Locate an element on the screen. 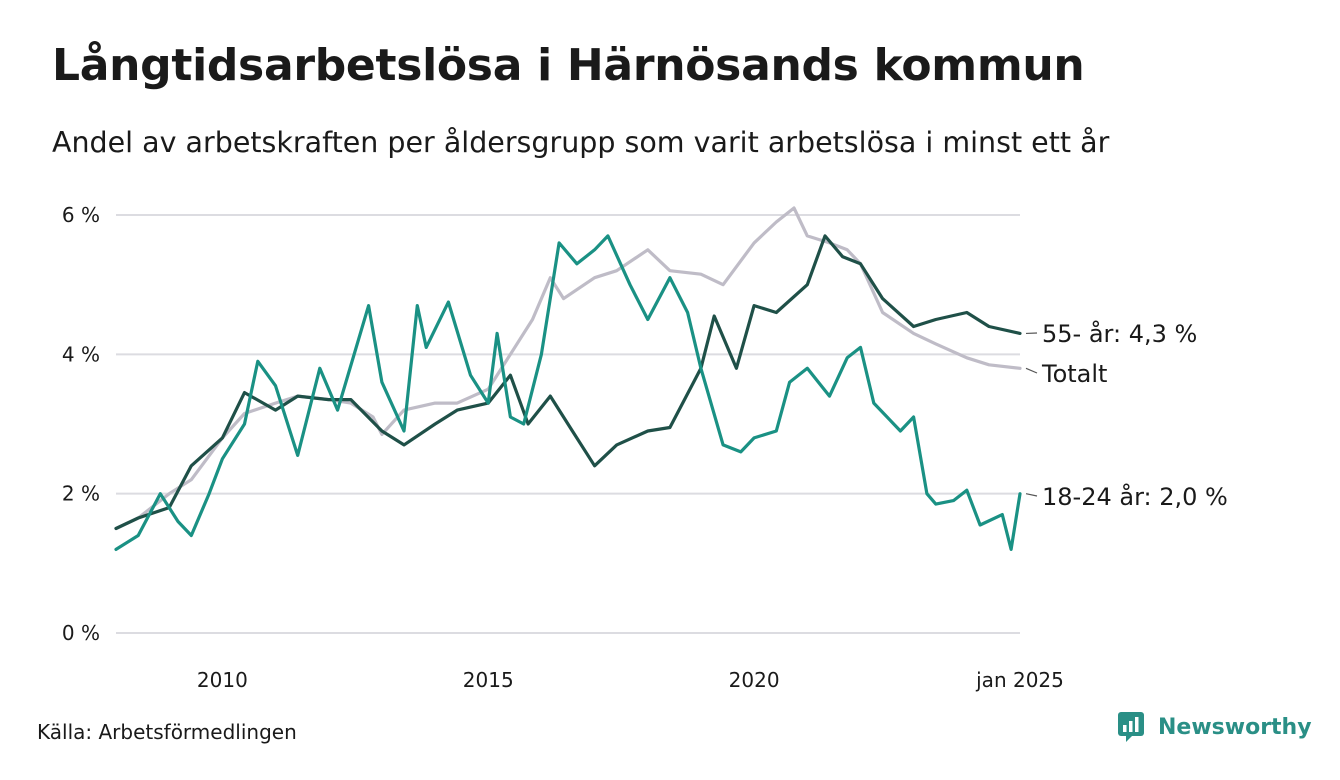  brand-logo: Newsworthy is located at coordinates (1215, 727).